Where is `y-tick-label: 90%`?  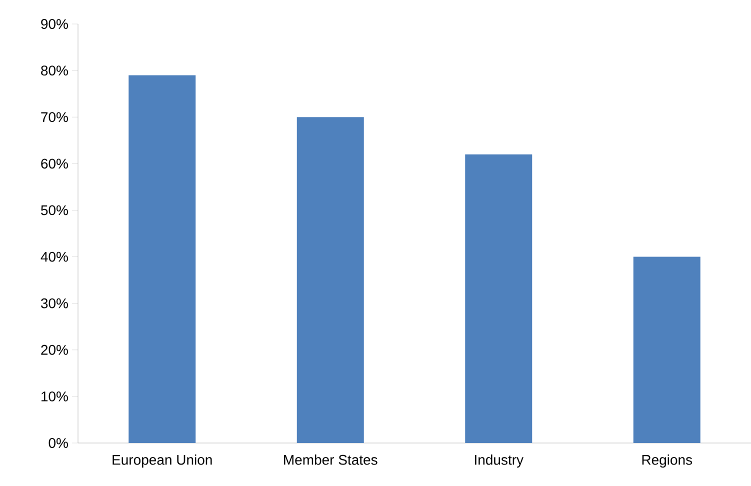 y-tick-label: 90% is located at coordinates (54, 24).